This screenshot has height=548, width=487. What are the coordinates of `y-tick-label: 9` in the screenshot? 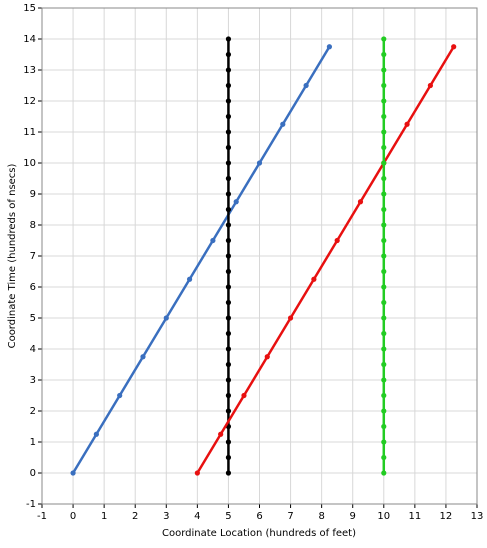 It's located at (33, 194).